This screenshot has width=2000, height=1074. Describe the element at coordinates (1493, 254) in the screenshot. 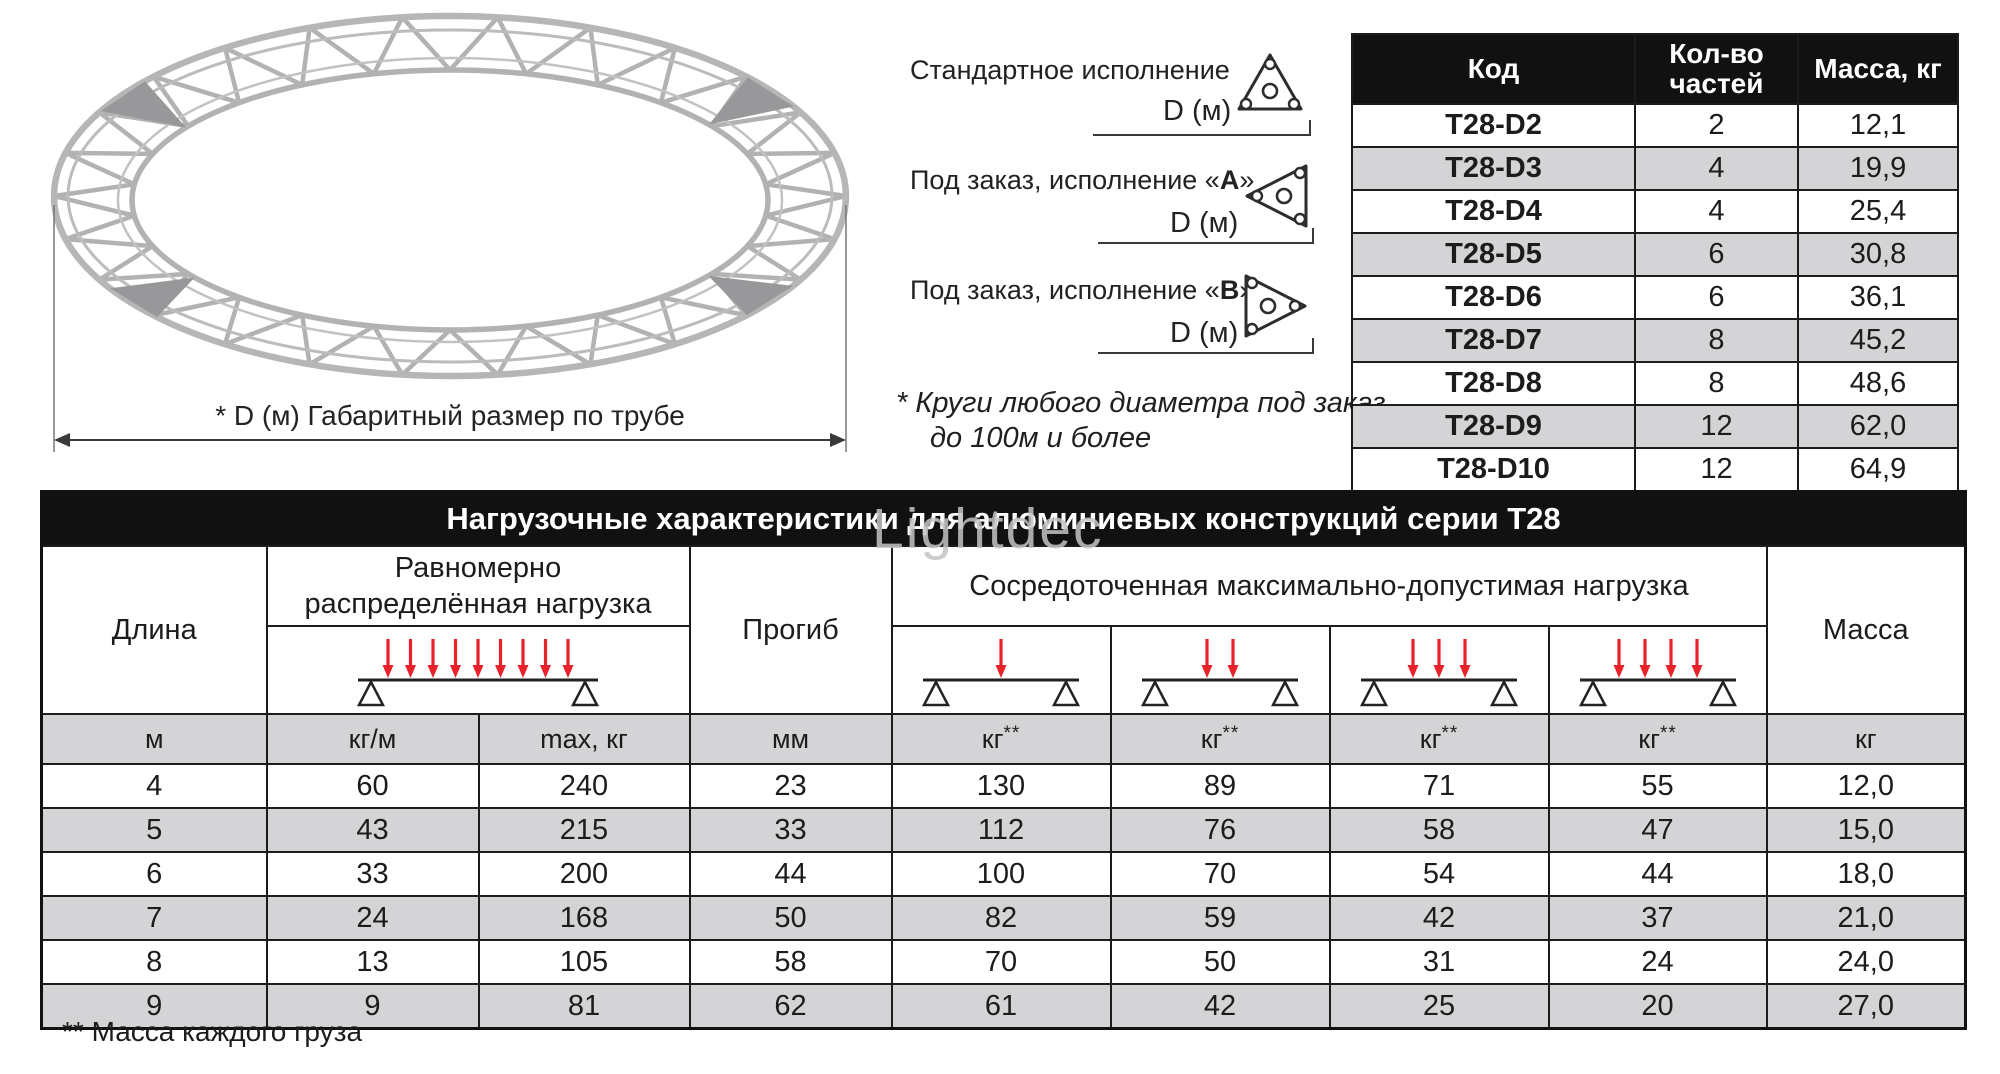

I see `parts-cell: T28-D5` at that location.